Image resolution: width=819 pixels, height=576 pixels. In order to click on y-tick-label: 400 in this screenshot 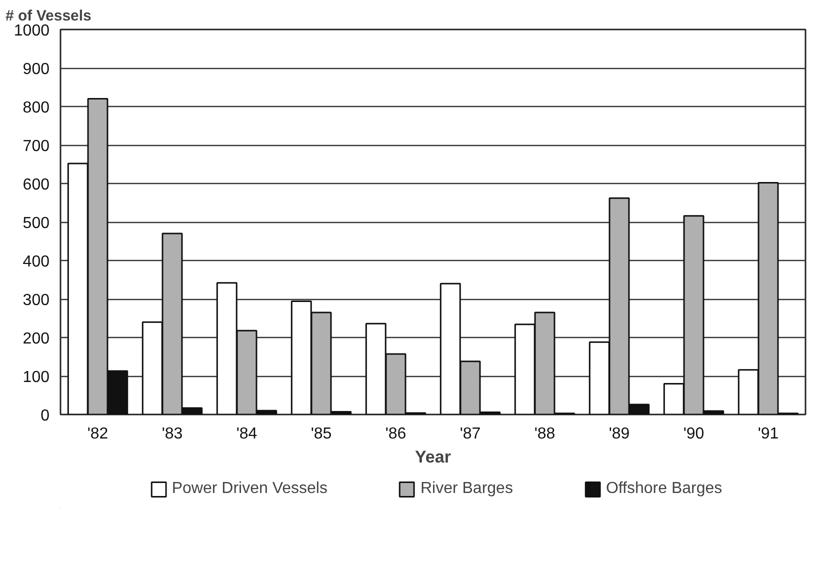, I will do `click(36, 262)`.